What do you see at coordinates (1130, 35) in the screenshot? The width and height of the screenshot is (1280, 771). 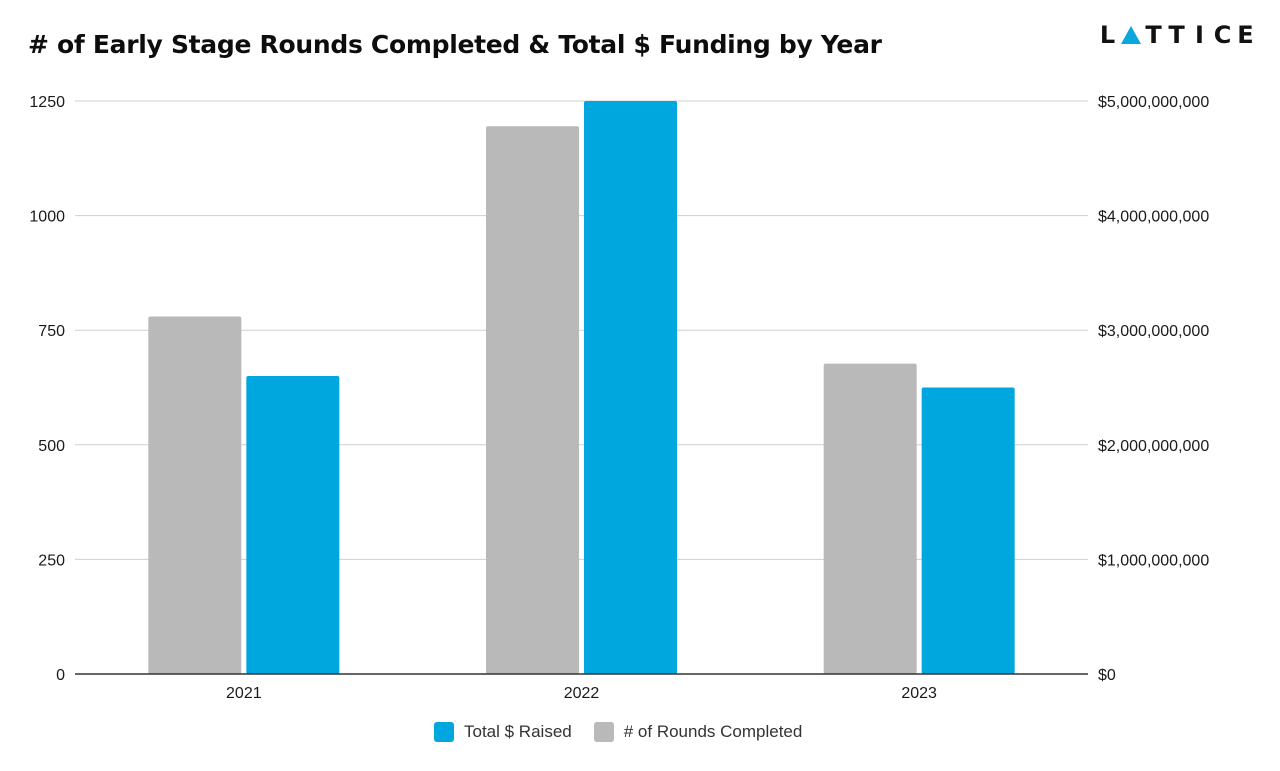 I see `triangle-icon` at bounding box center [1130, 35].